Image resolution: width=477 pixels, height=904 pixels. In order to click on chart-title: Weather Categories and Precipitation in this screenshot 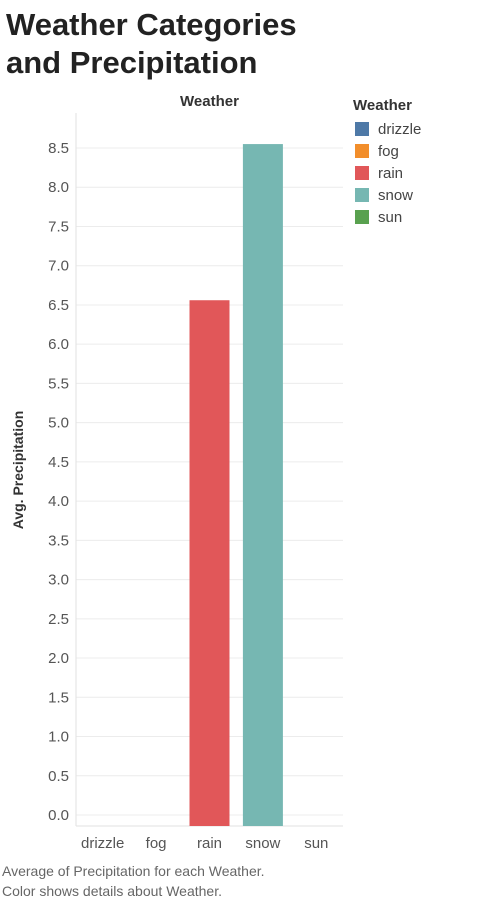, I will do `click(151, 43)`.